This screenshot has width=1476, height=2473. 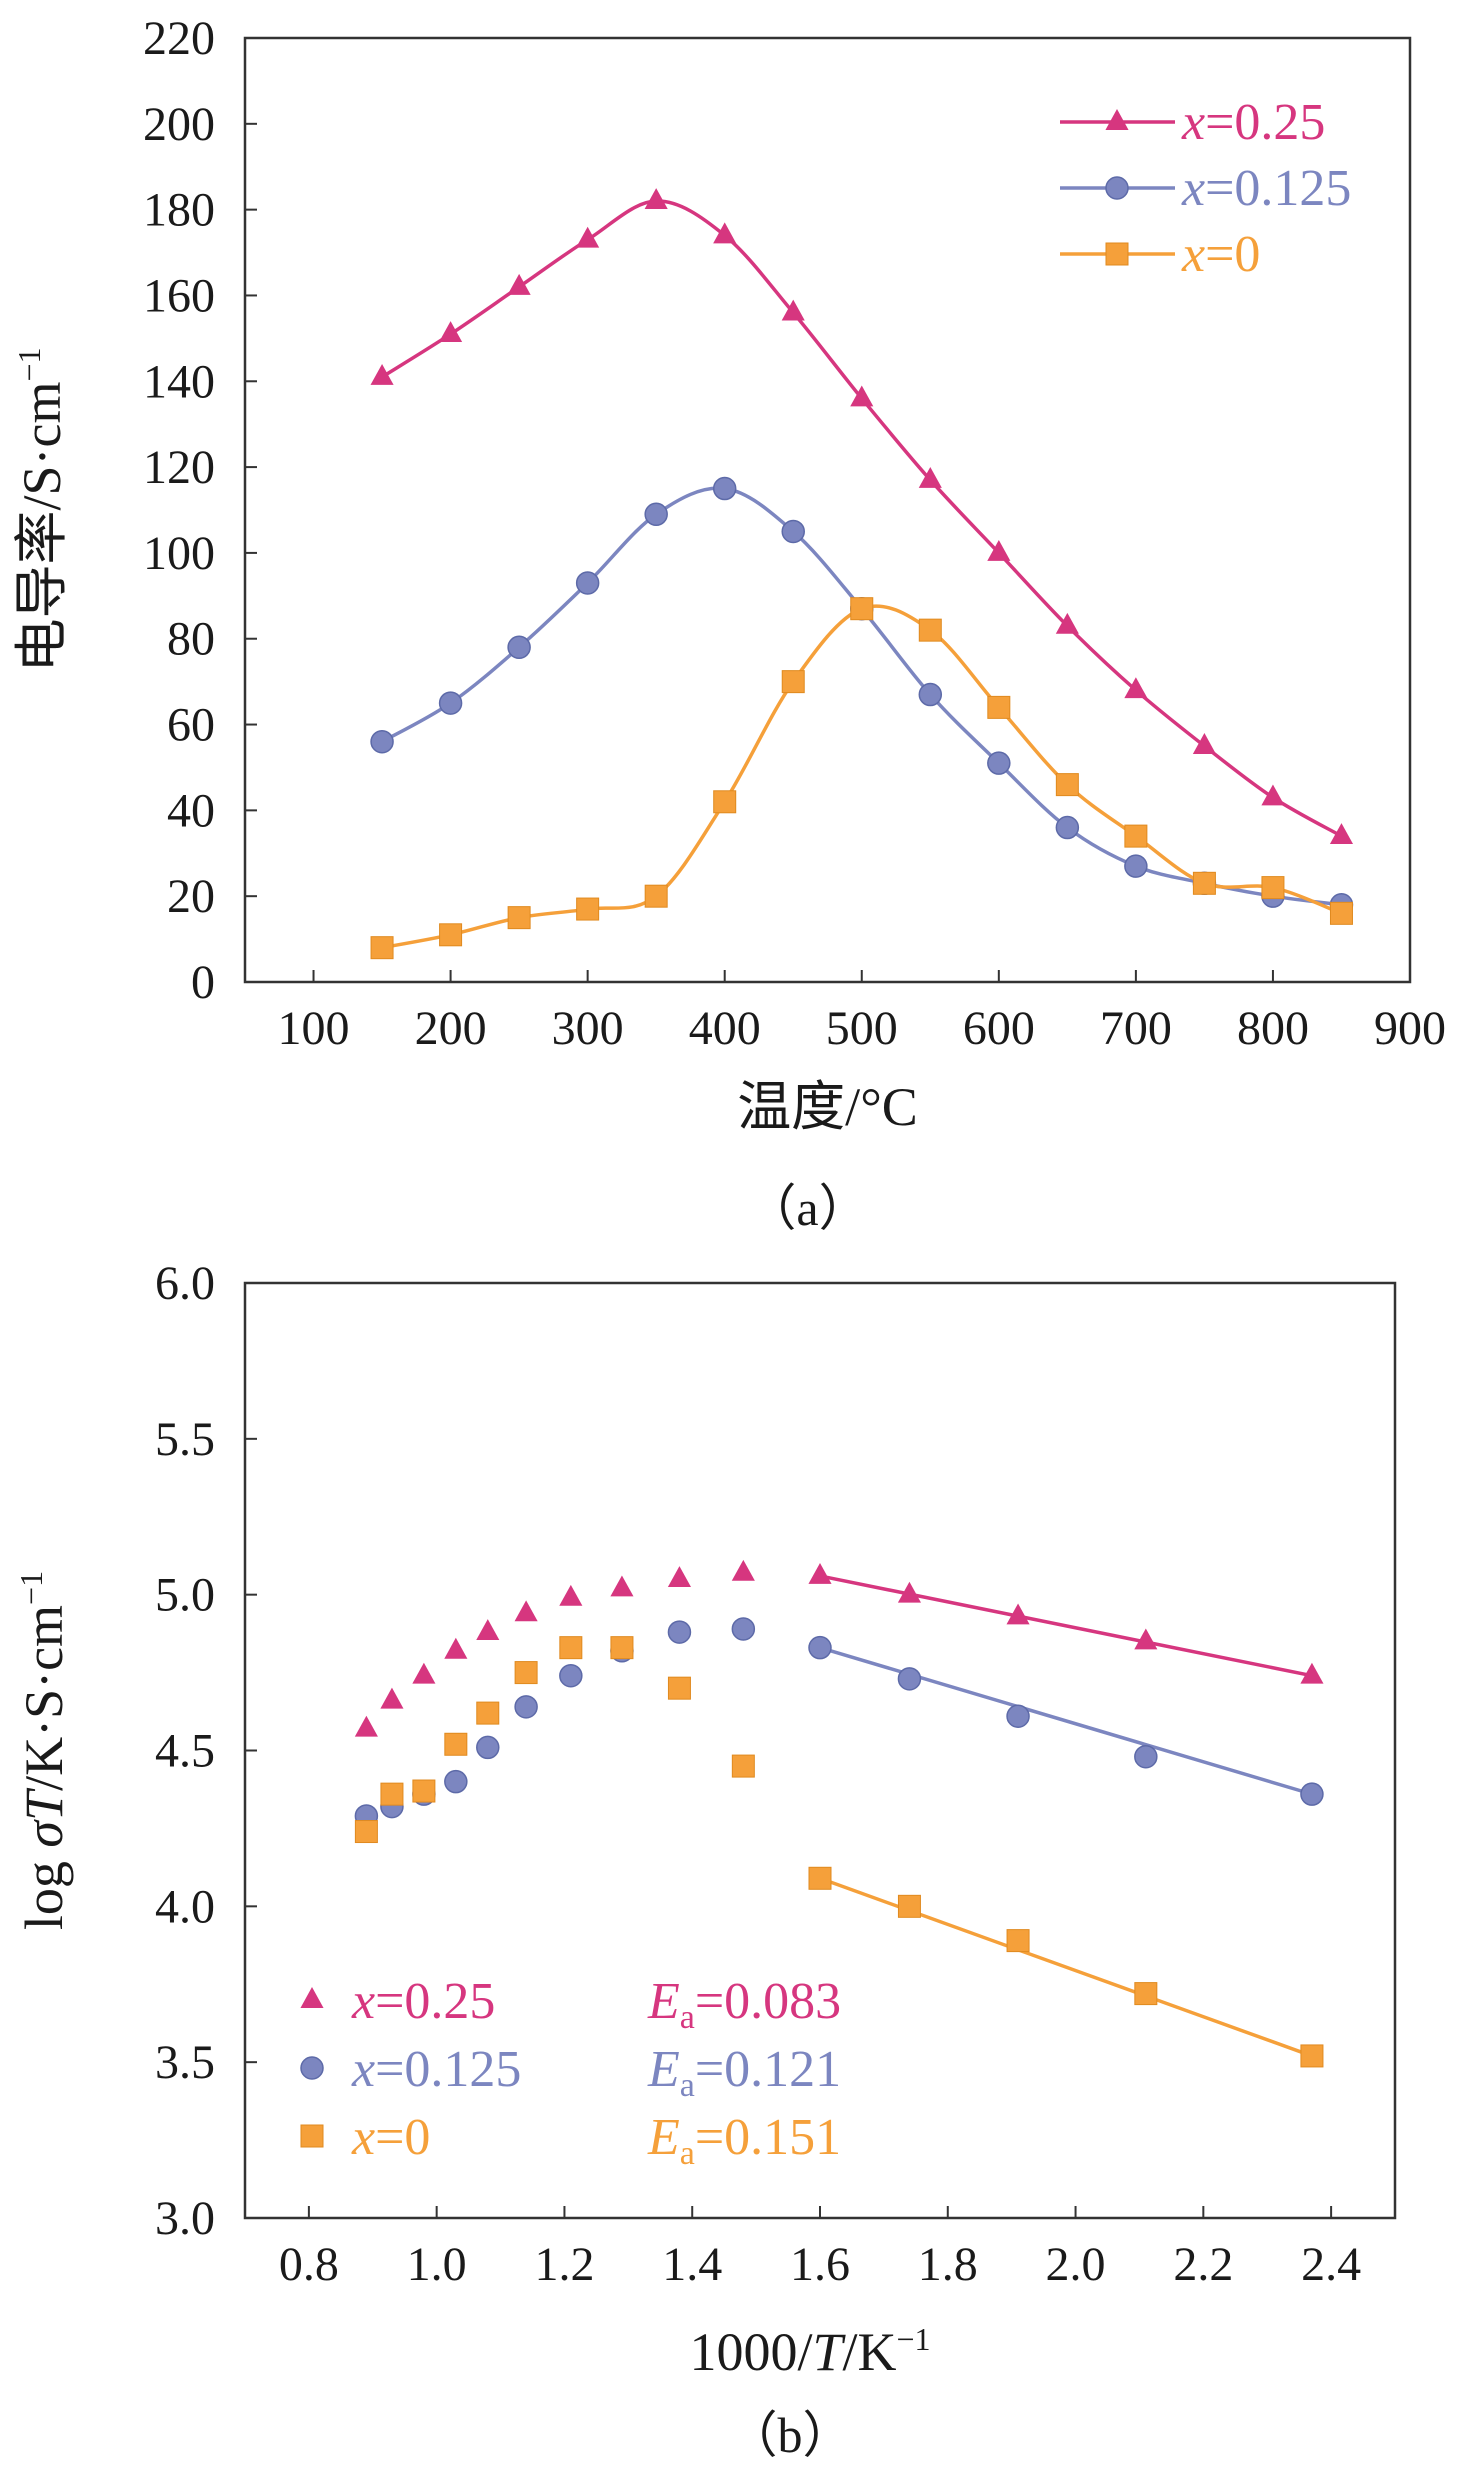 What do you see at coordinates (744, 2140) in the screenshot?
I see `activation-energy-label: Ea=0.151` at bounding box center [744, 2140].